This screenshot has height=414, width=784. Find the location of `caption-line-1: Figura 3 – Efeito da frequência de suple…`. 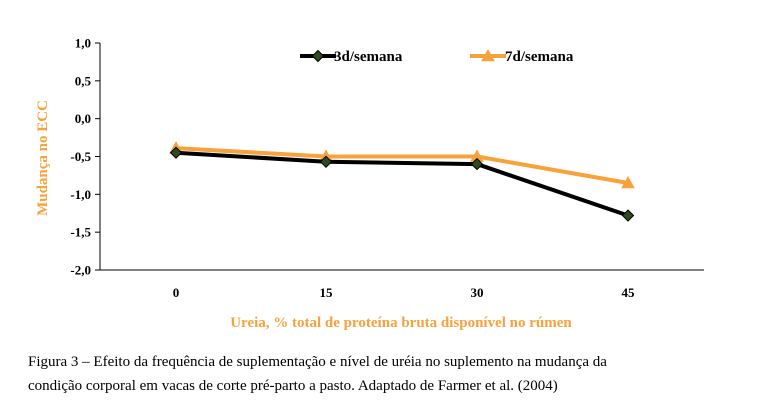

caption-line-1: Figura 3 – Efeito da frequência de suple… is located at coordinates (317, 362).